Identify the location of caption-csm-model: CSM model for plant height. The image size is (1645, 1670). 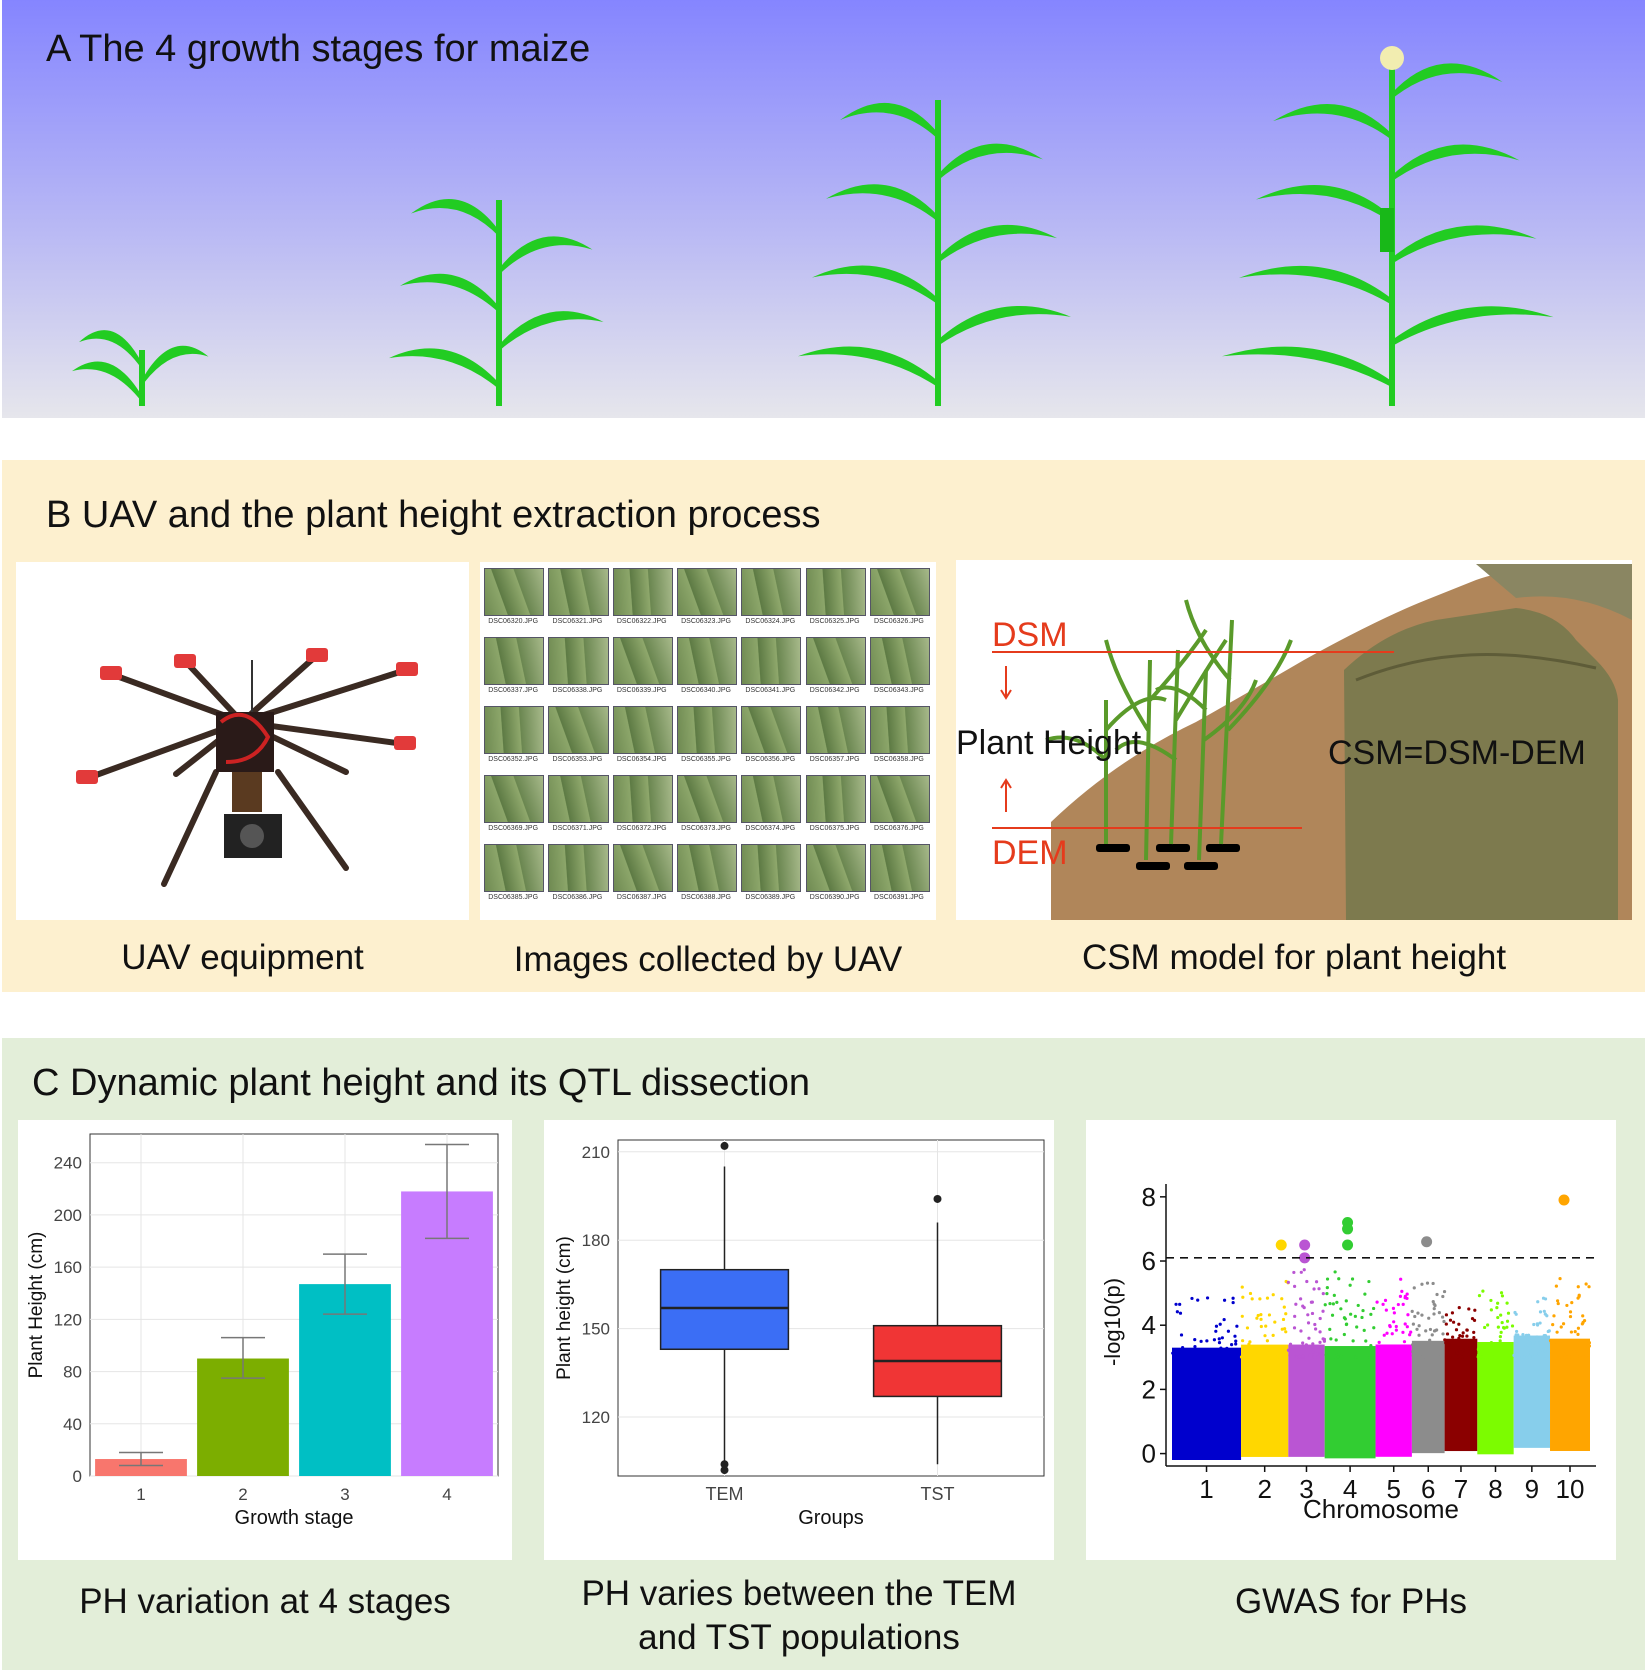
(1294, 957).